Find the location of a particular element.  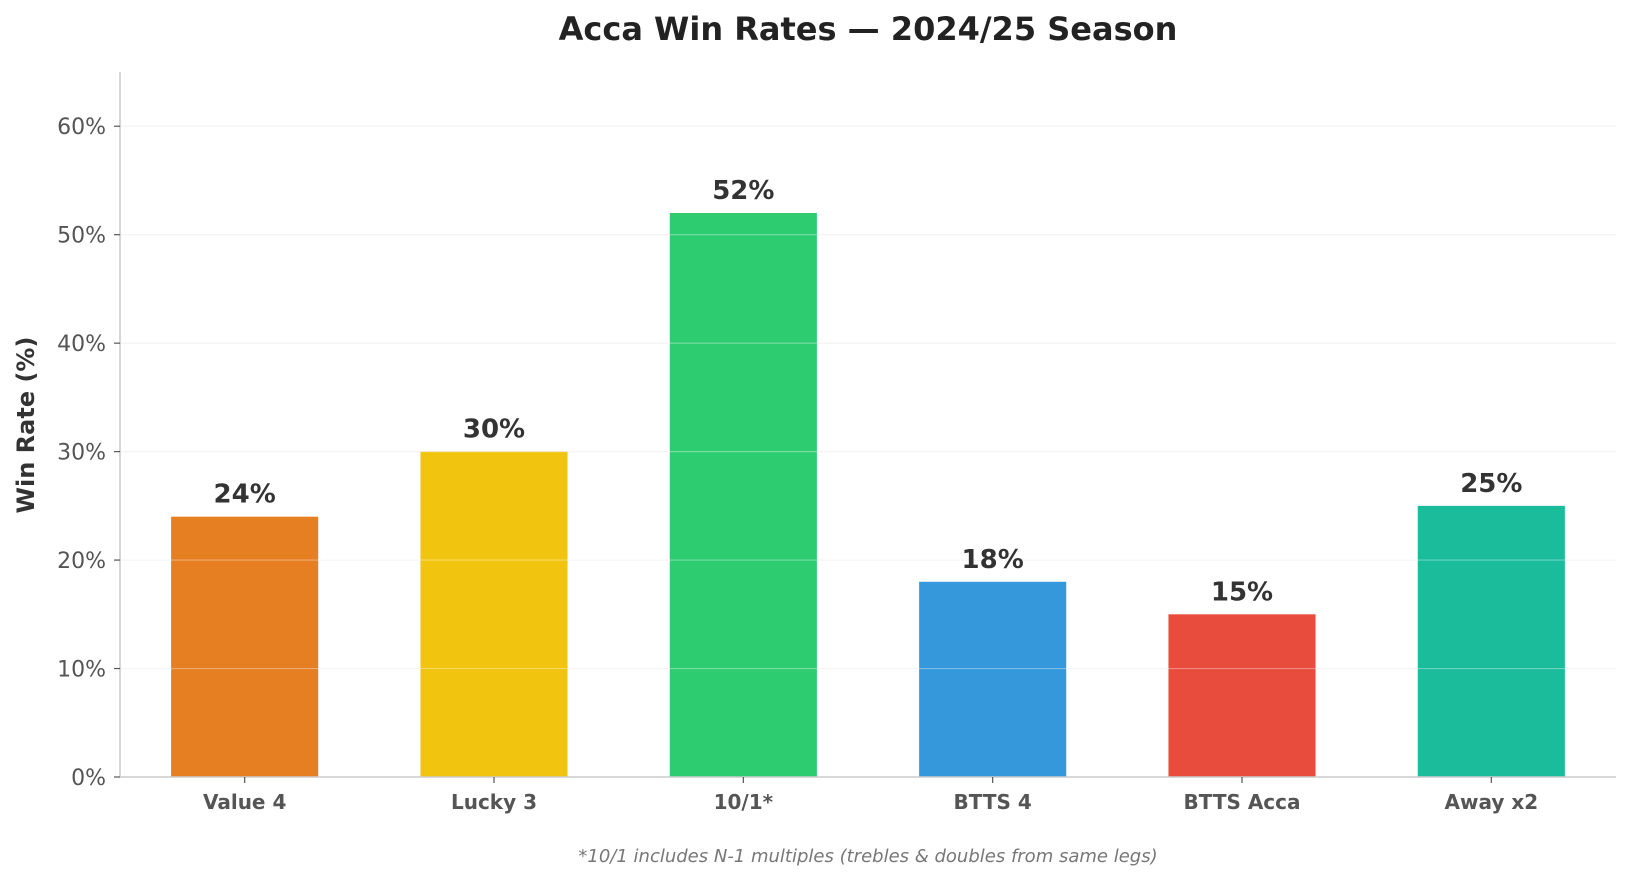

y-tick-label: 0% is located at coordinates (88, 778).